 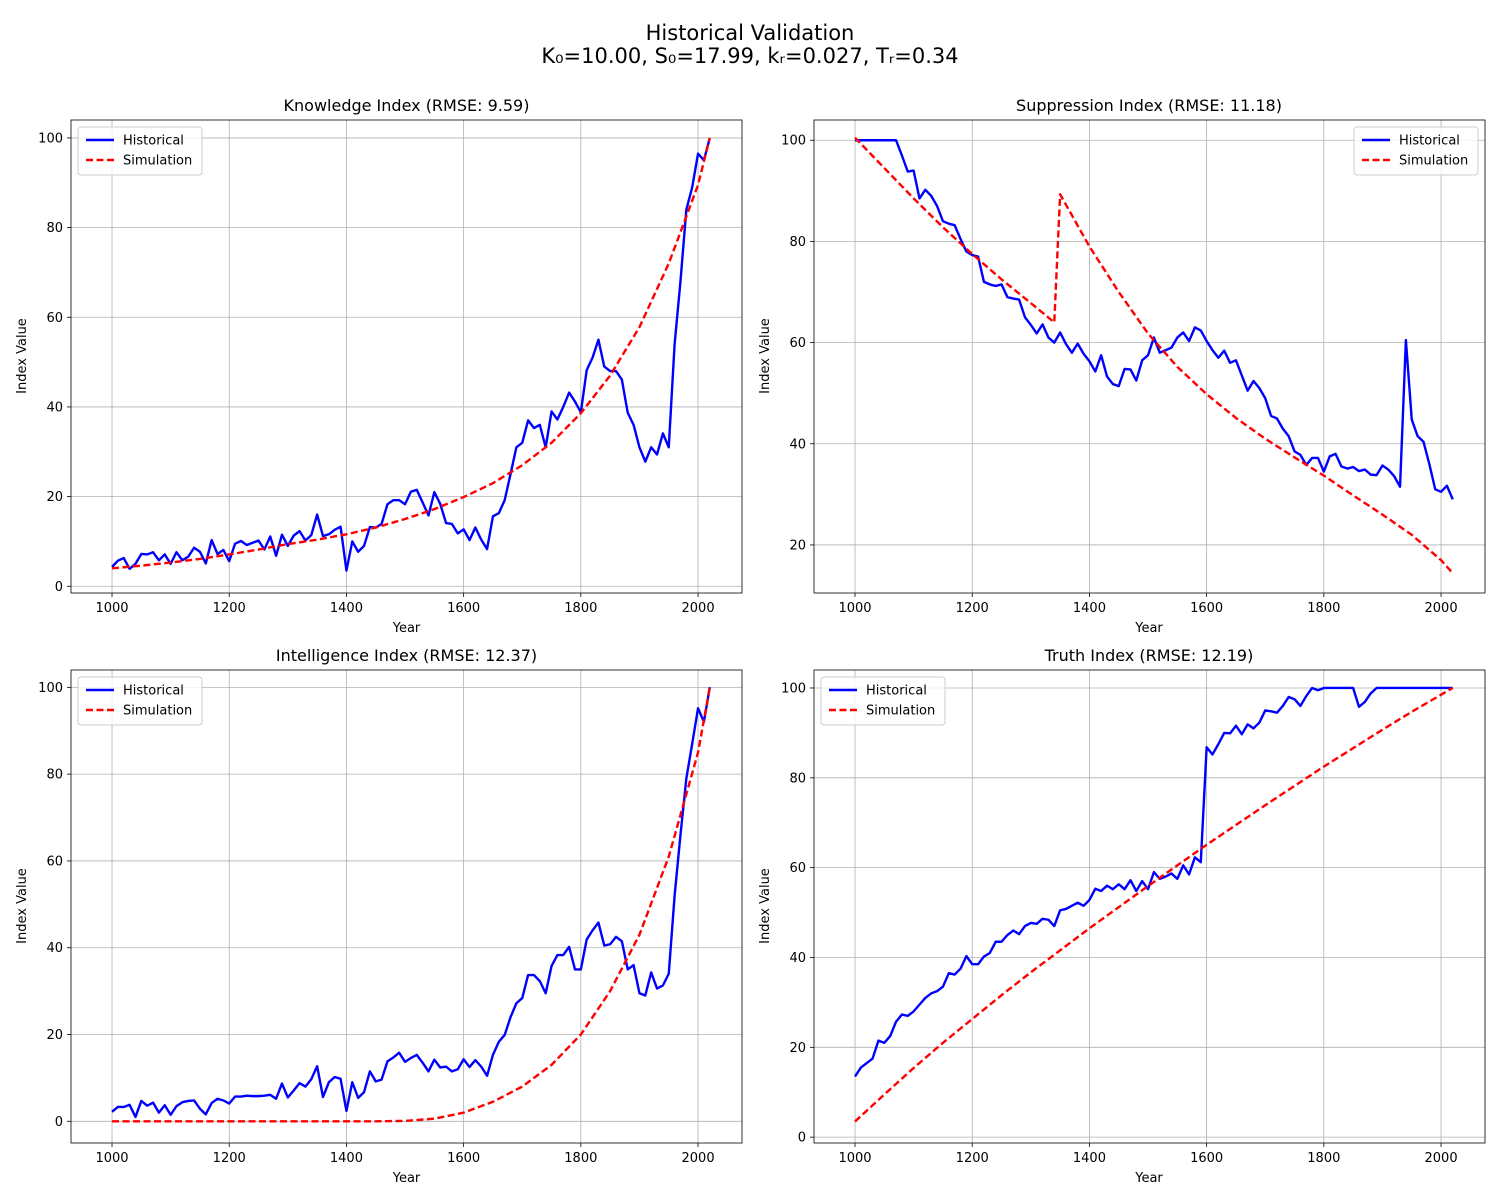 I want to click on panel-title: Suppression Index (RMSE: 11.18), so click(x=1149, y=105).